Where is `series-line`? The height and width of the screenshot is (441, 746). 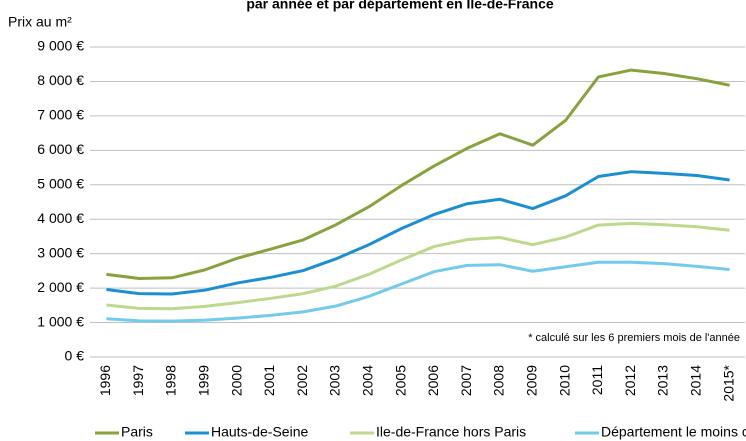
series-line is located at coordinates (418, 291).